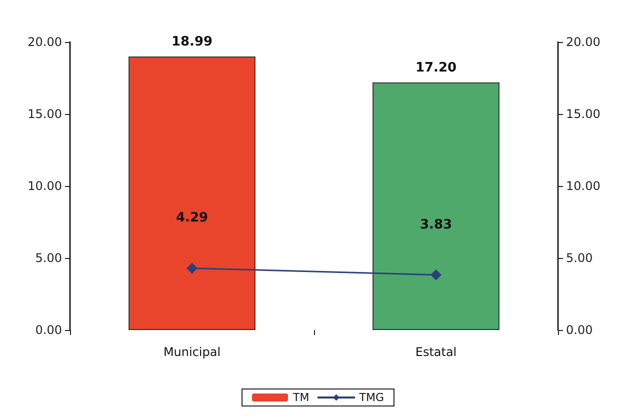  I want to click on y-tick-label: 0.00, so click(48, 330).